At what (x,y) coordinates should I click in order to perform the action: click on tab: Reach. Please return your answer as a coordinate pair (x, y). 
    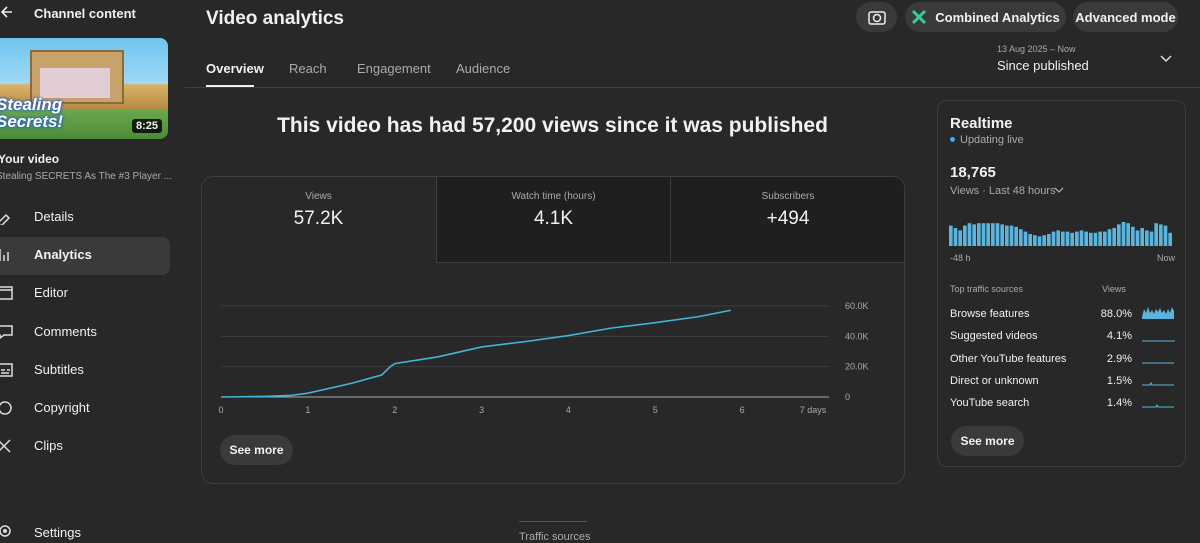
    Looking at the image, I should click on (308, 68).